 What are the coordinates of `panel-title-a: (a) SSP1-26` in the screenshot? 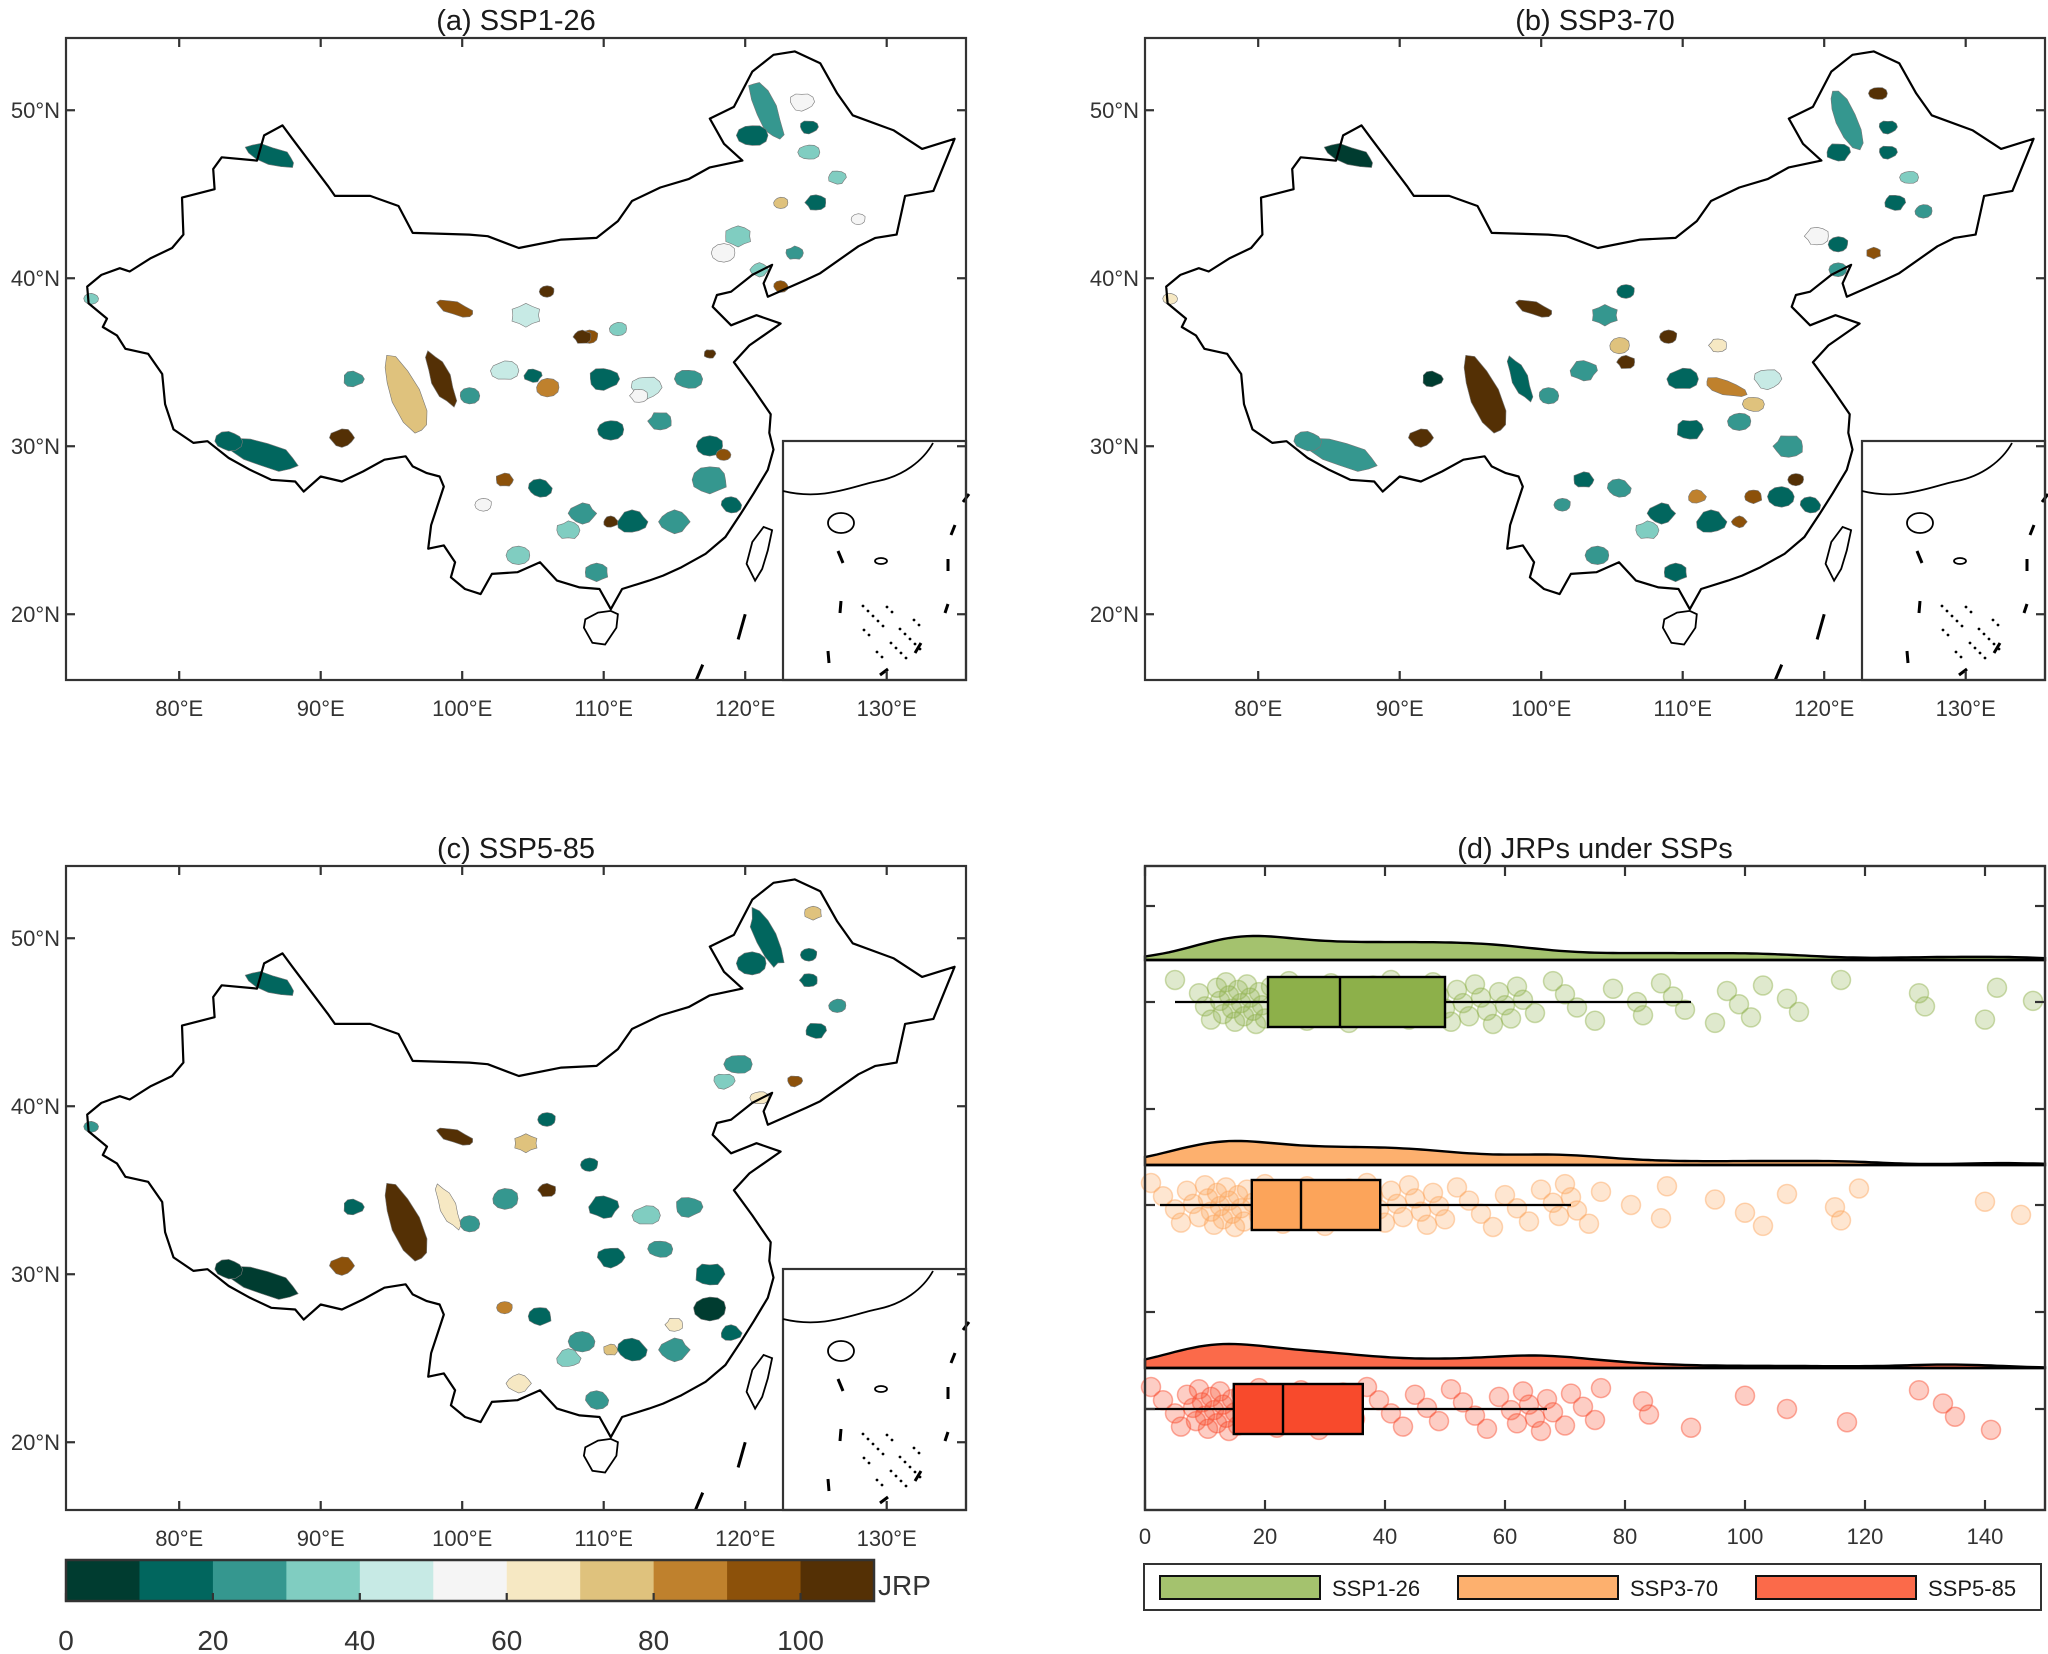 It's located at (516, 21).